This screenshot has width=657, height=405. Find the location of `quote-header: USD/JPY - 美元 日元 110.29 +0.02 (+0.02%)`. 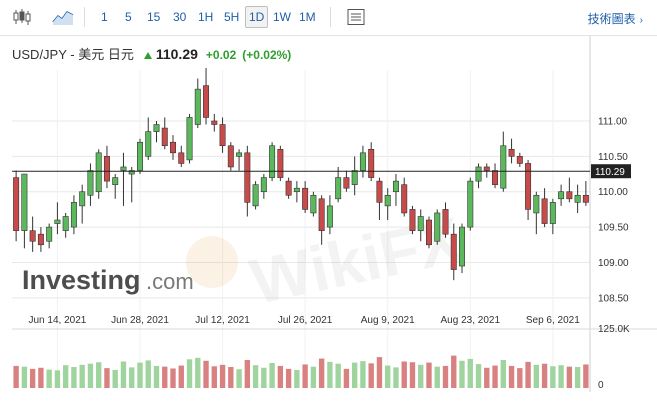

quote-header: USD/JPY - 美元 日元 110.29 +0.02 (+0.02%) is located at coordinates (154, 53).